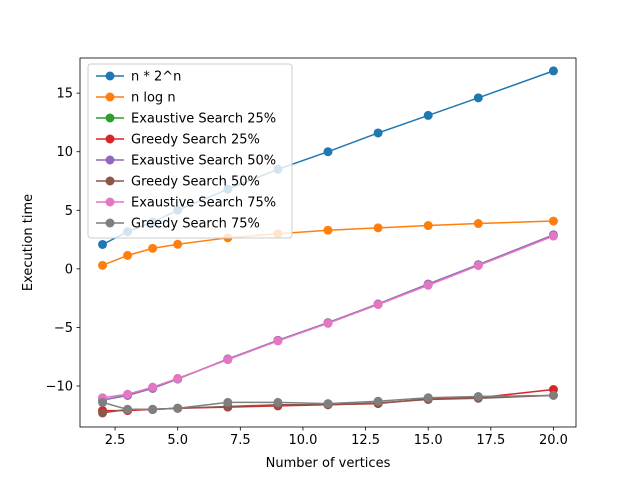  What do you see at coordinates (553, 440) in the screenshot?
I see `x-tick-label: 20.0` at bounding box center [553, 440].